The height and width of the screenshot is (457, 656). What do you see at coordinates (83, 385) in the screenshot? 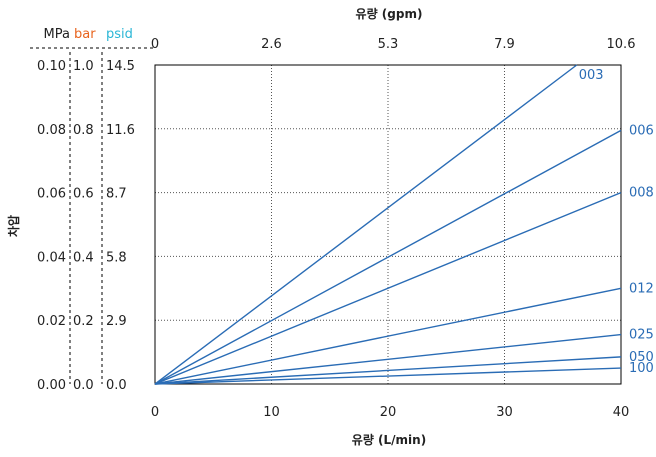
I see `y-tick-bar: 0.0` at bounding box center [83, 385].